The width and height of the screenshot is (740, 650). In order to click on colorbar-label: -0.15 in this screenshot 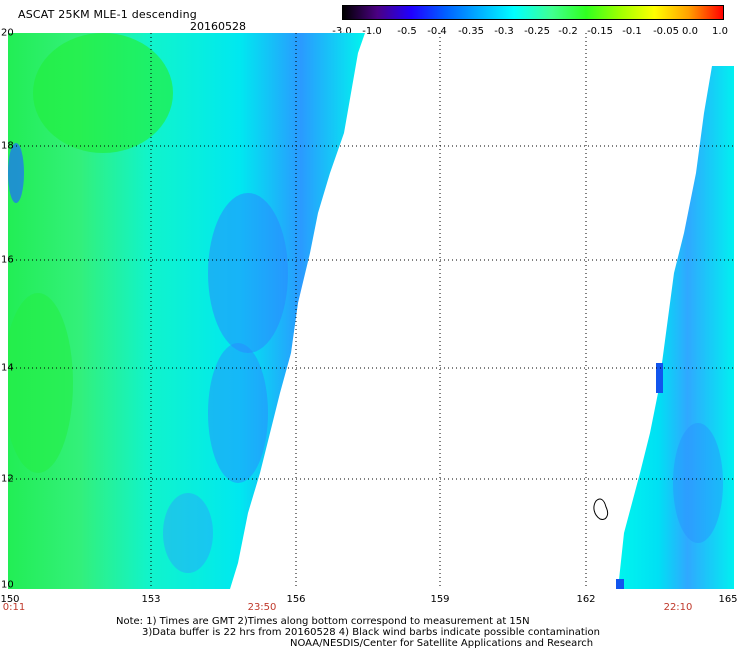, I will do `click(600, 31)`.